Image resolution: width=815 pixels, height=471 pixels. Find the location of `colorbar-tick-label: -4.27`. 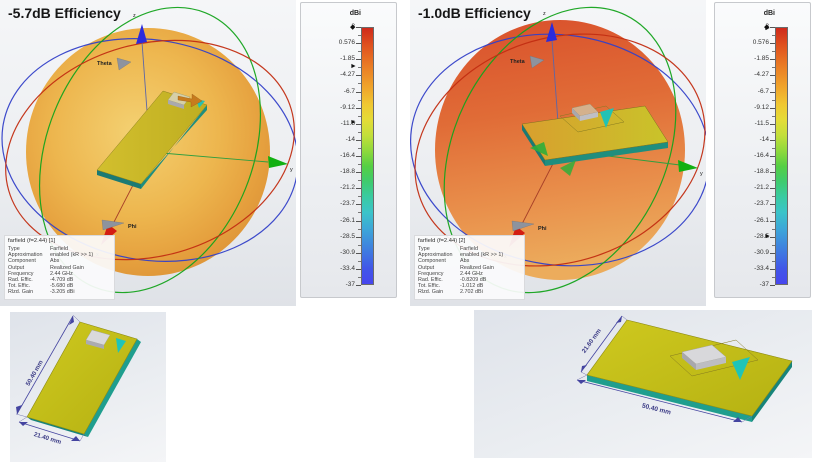

colorbar-tick-label: -4.27 is located at coordinates (761, 75).